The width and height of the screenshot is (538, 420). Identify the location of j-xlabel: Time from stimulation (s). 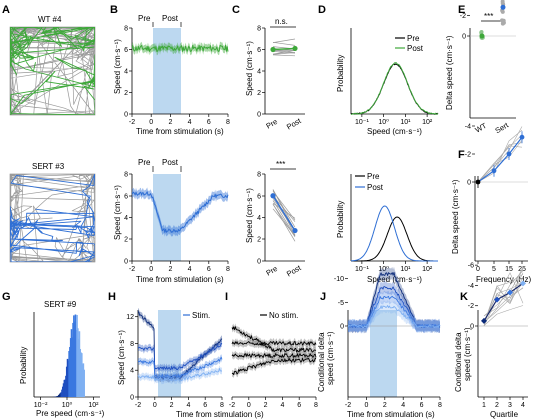
(391, 414).